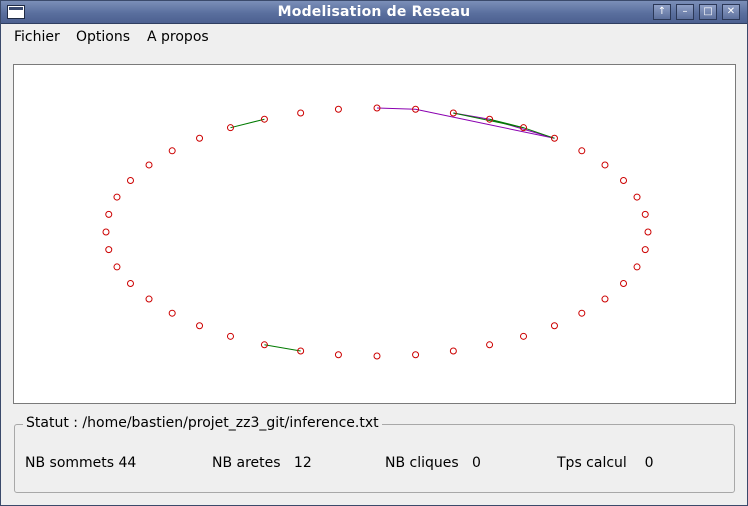  I want to click on window-menu-icon, so click(16, 12).